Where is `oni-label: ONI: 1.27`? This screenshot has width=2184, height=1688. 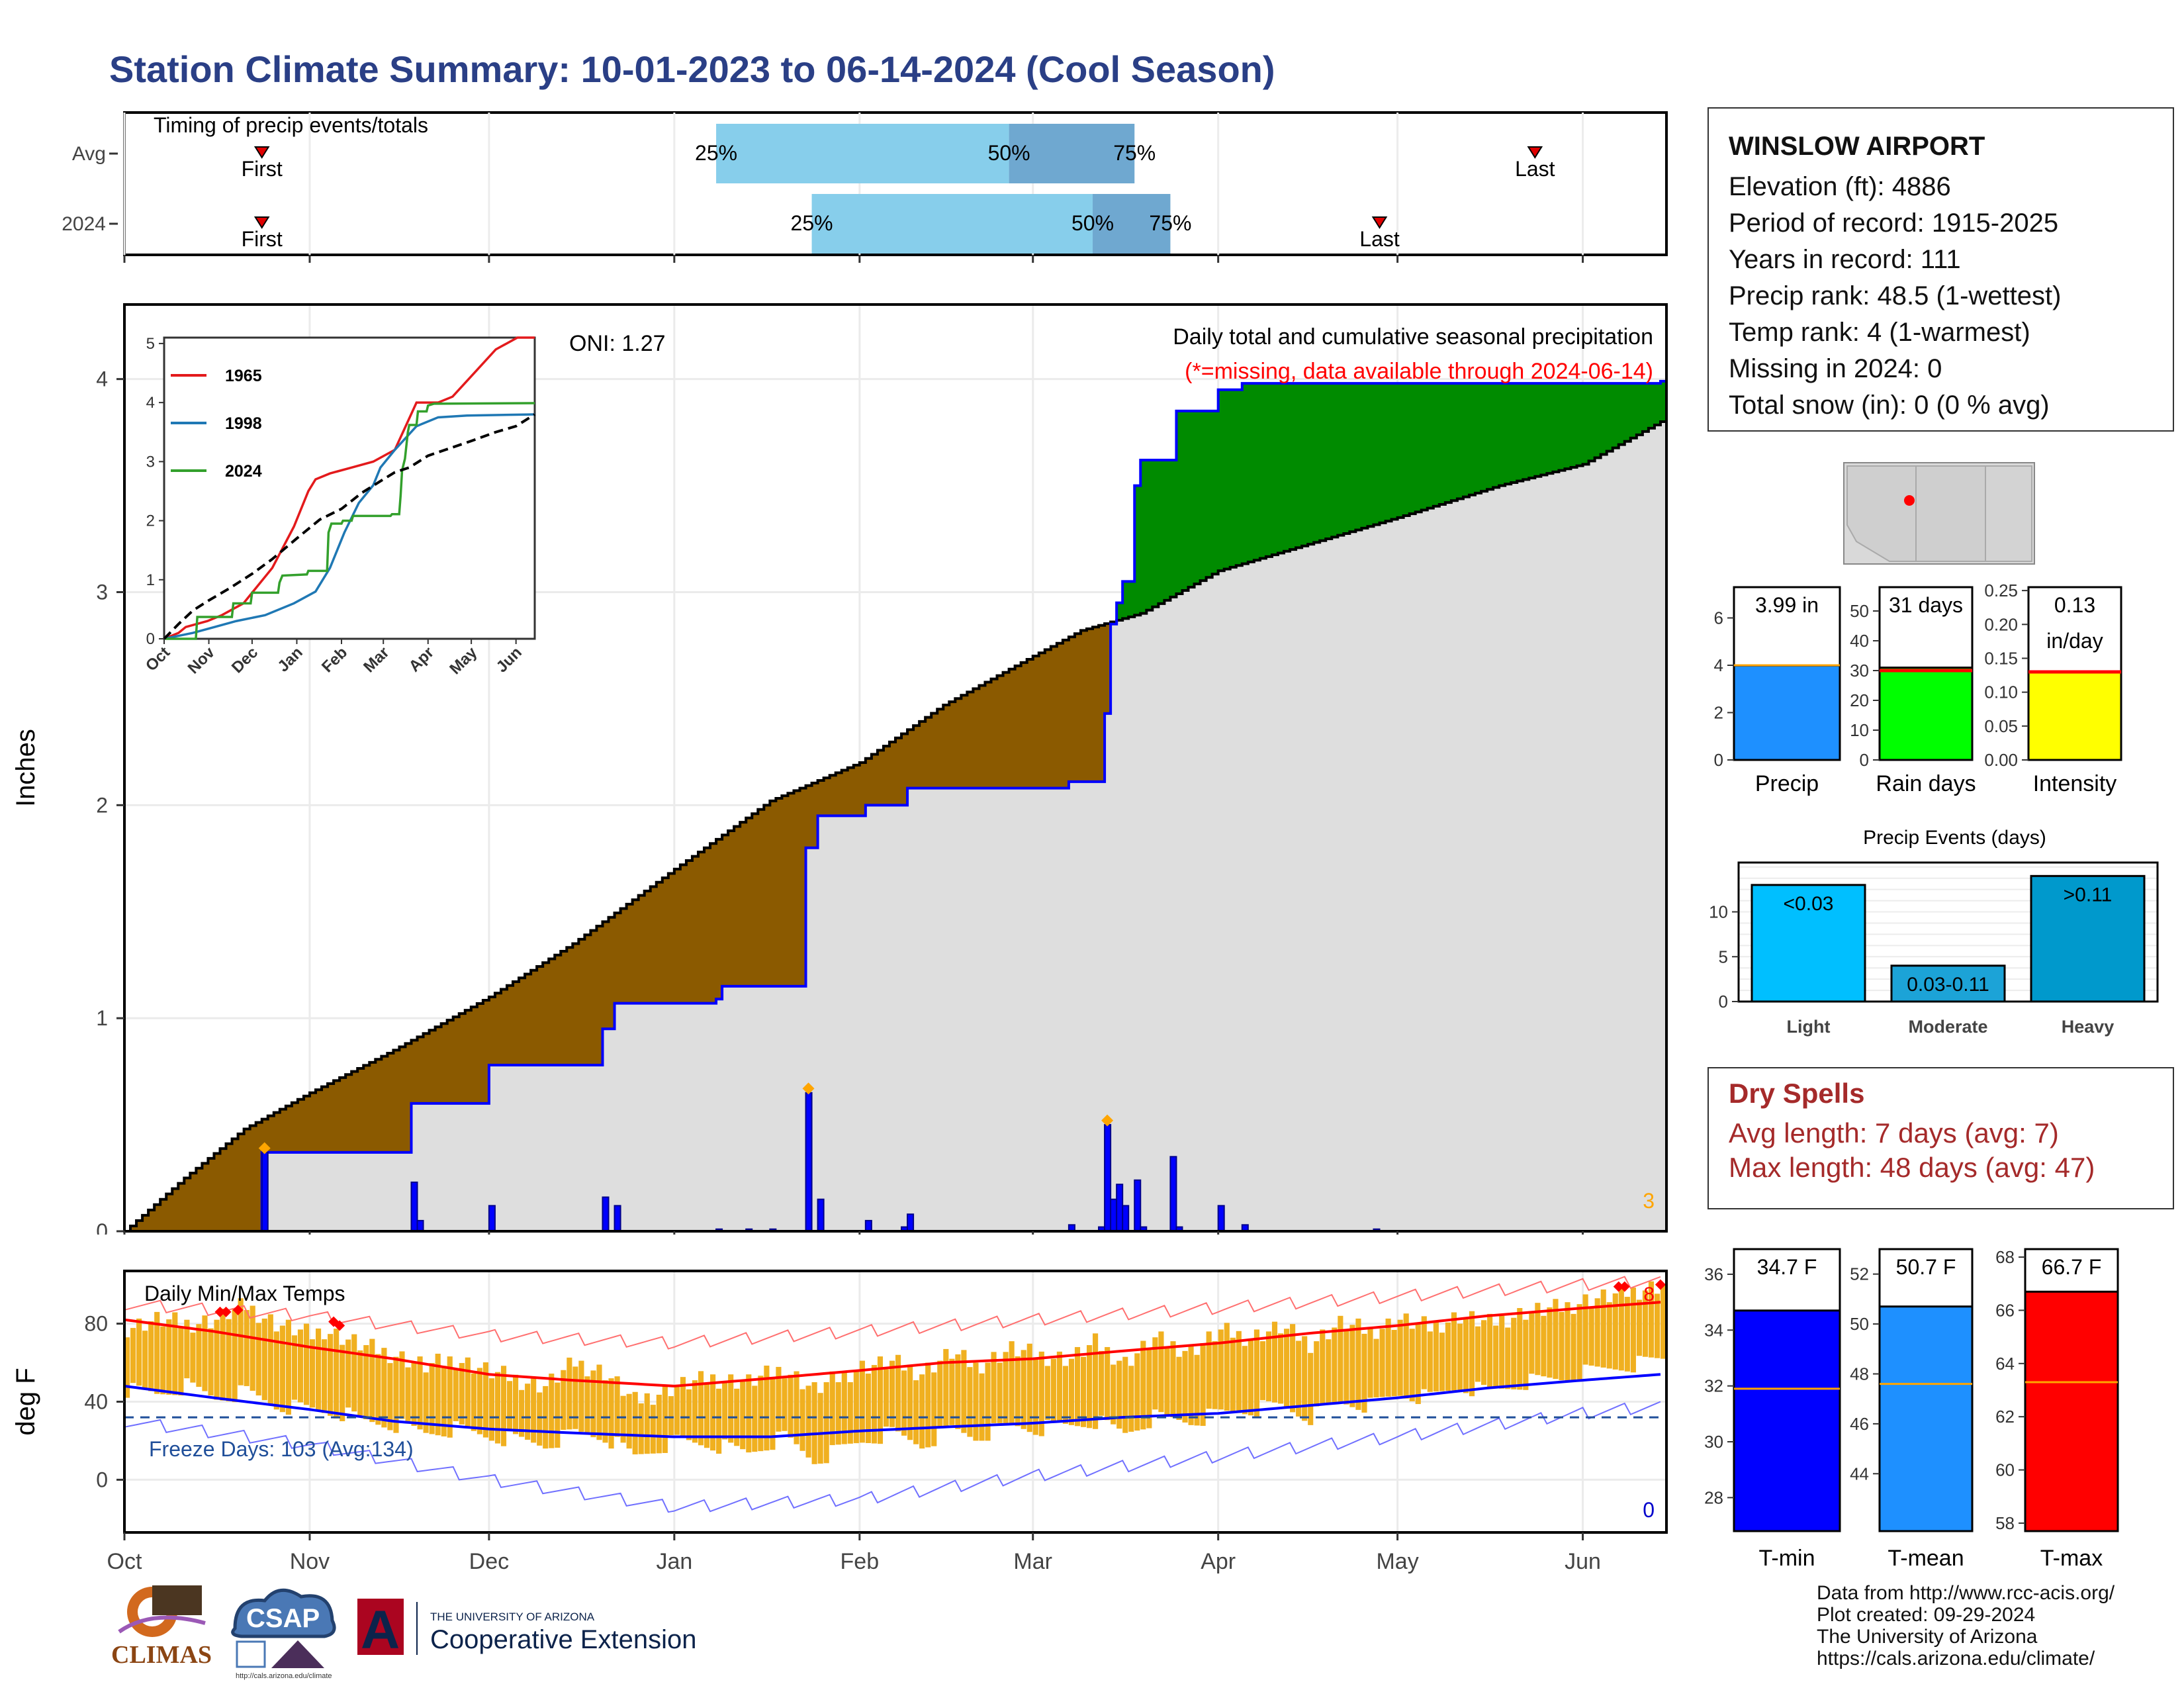 oni-label: ONI: 1.27 is located at coordinates (617, 343).